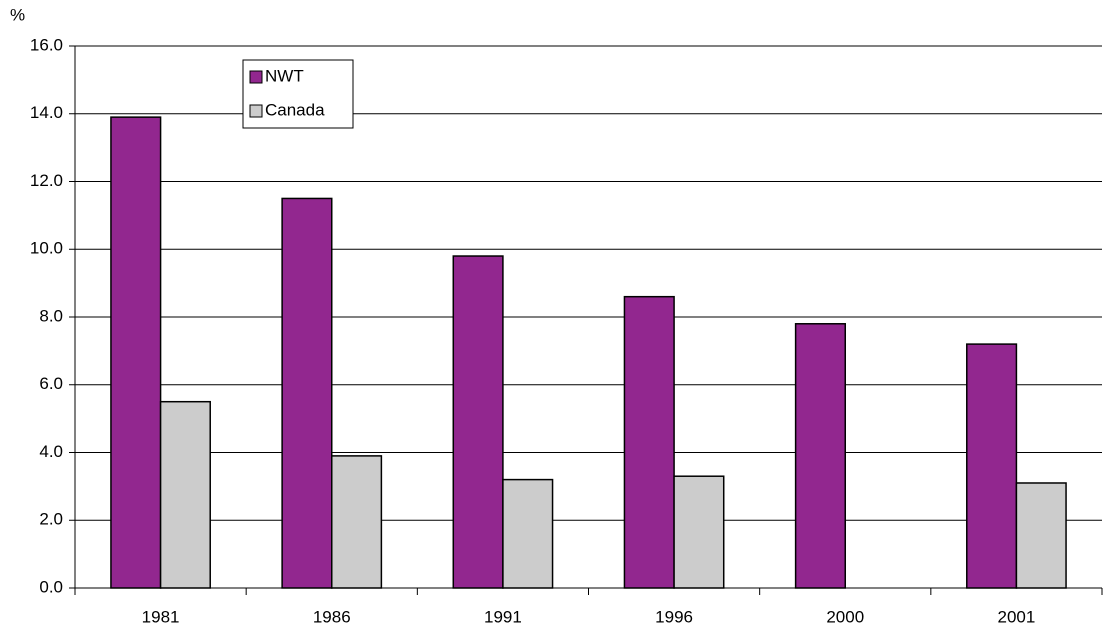 The height and width of the screenshot is (632, 1103). Describe the element at coordinates (51, 586) in the screenshot. I see `y-tick-label: 0.0` at that location.